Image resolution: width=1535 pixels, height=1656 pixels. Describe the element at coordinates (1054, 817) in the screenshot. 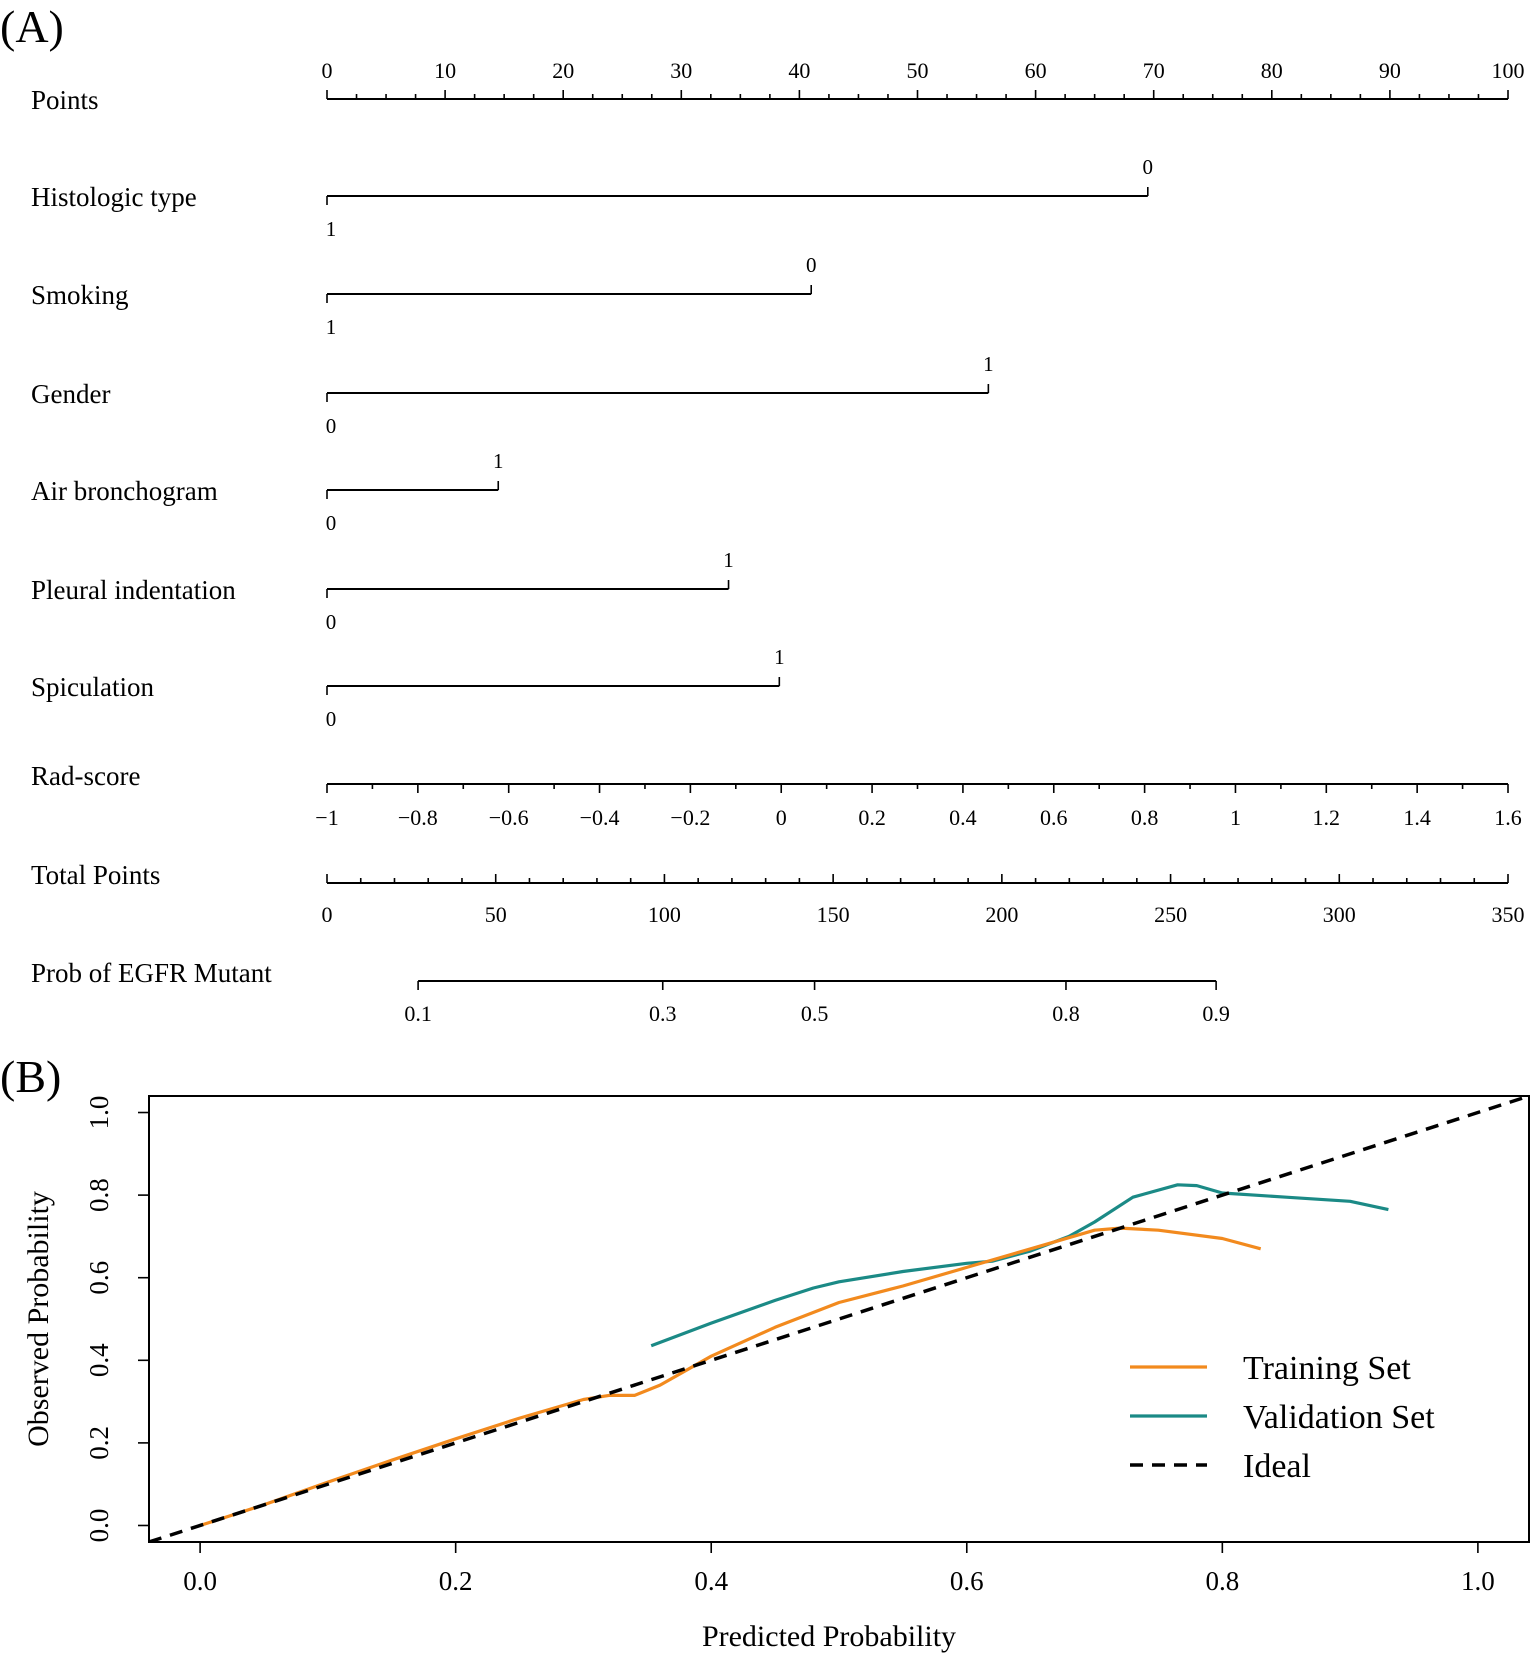

I see `rad-score-tick-label: 0.6` at that location.